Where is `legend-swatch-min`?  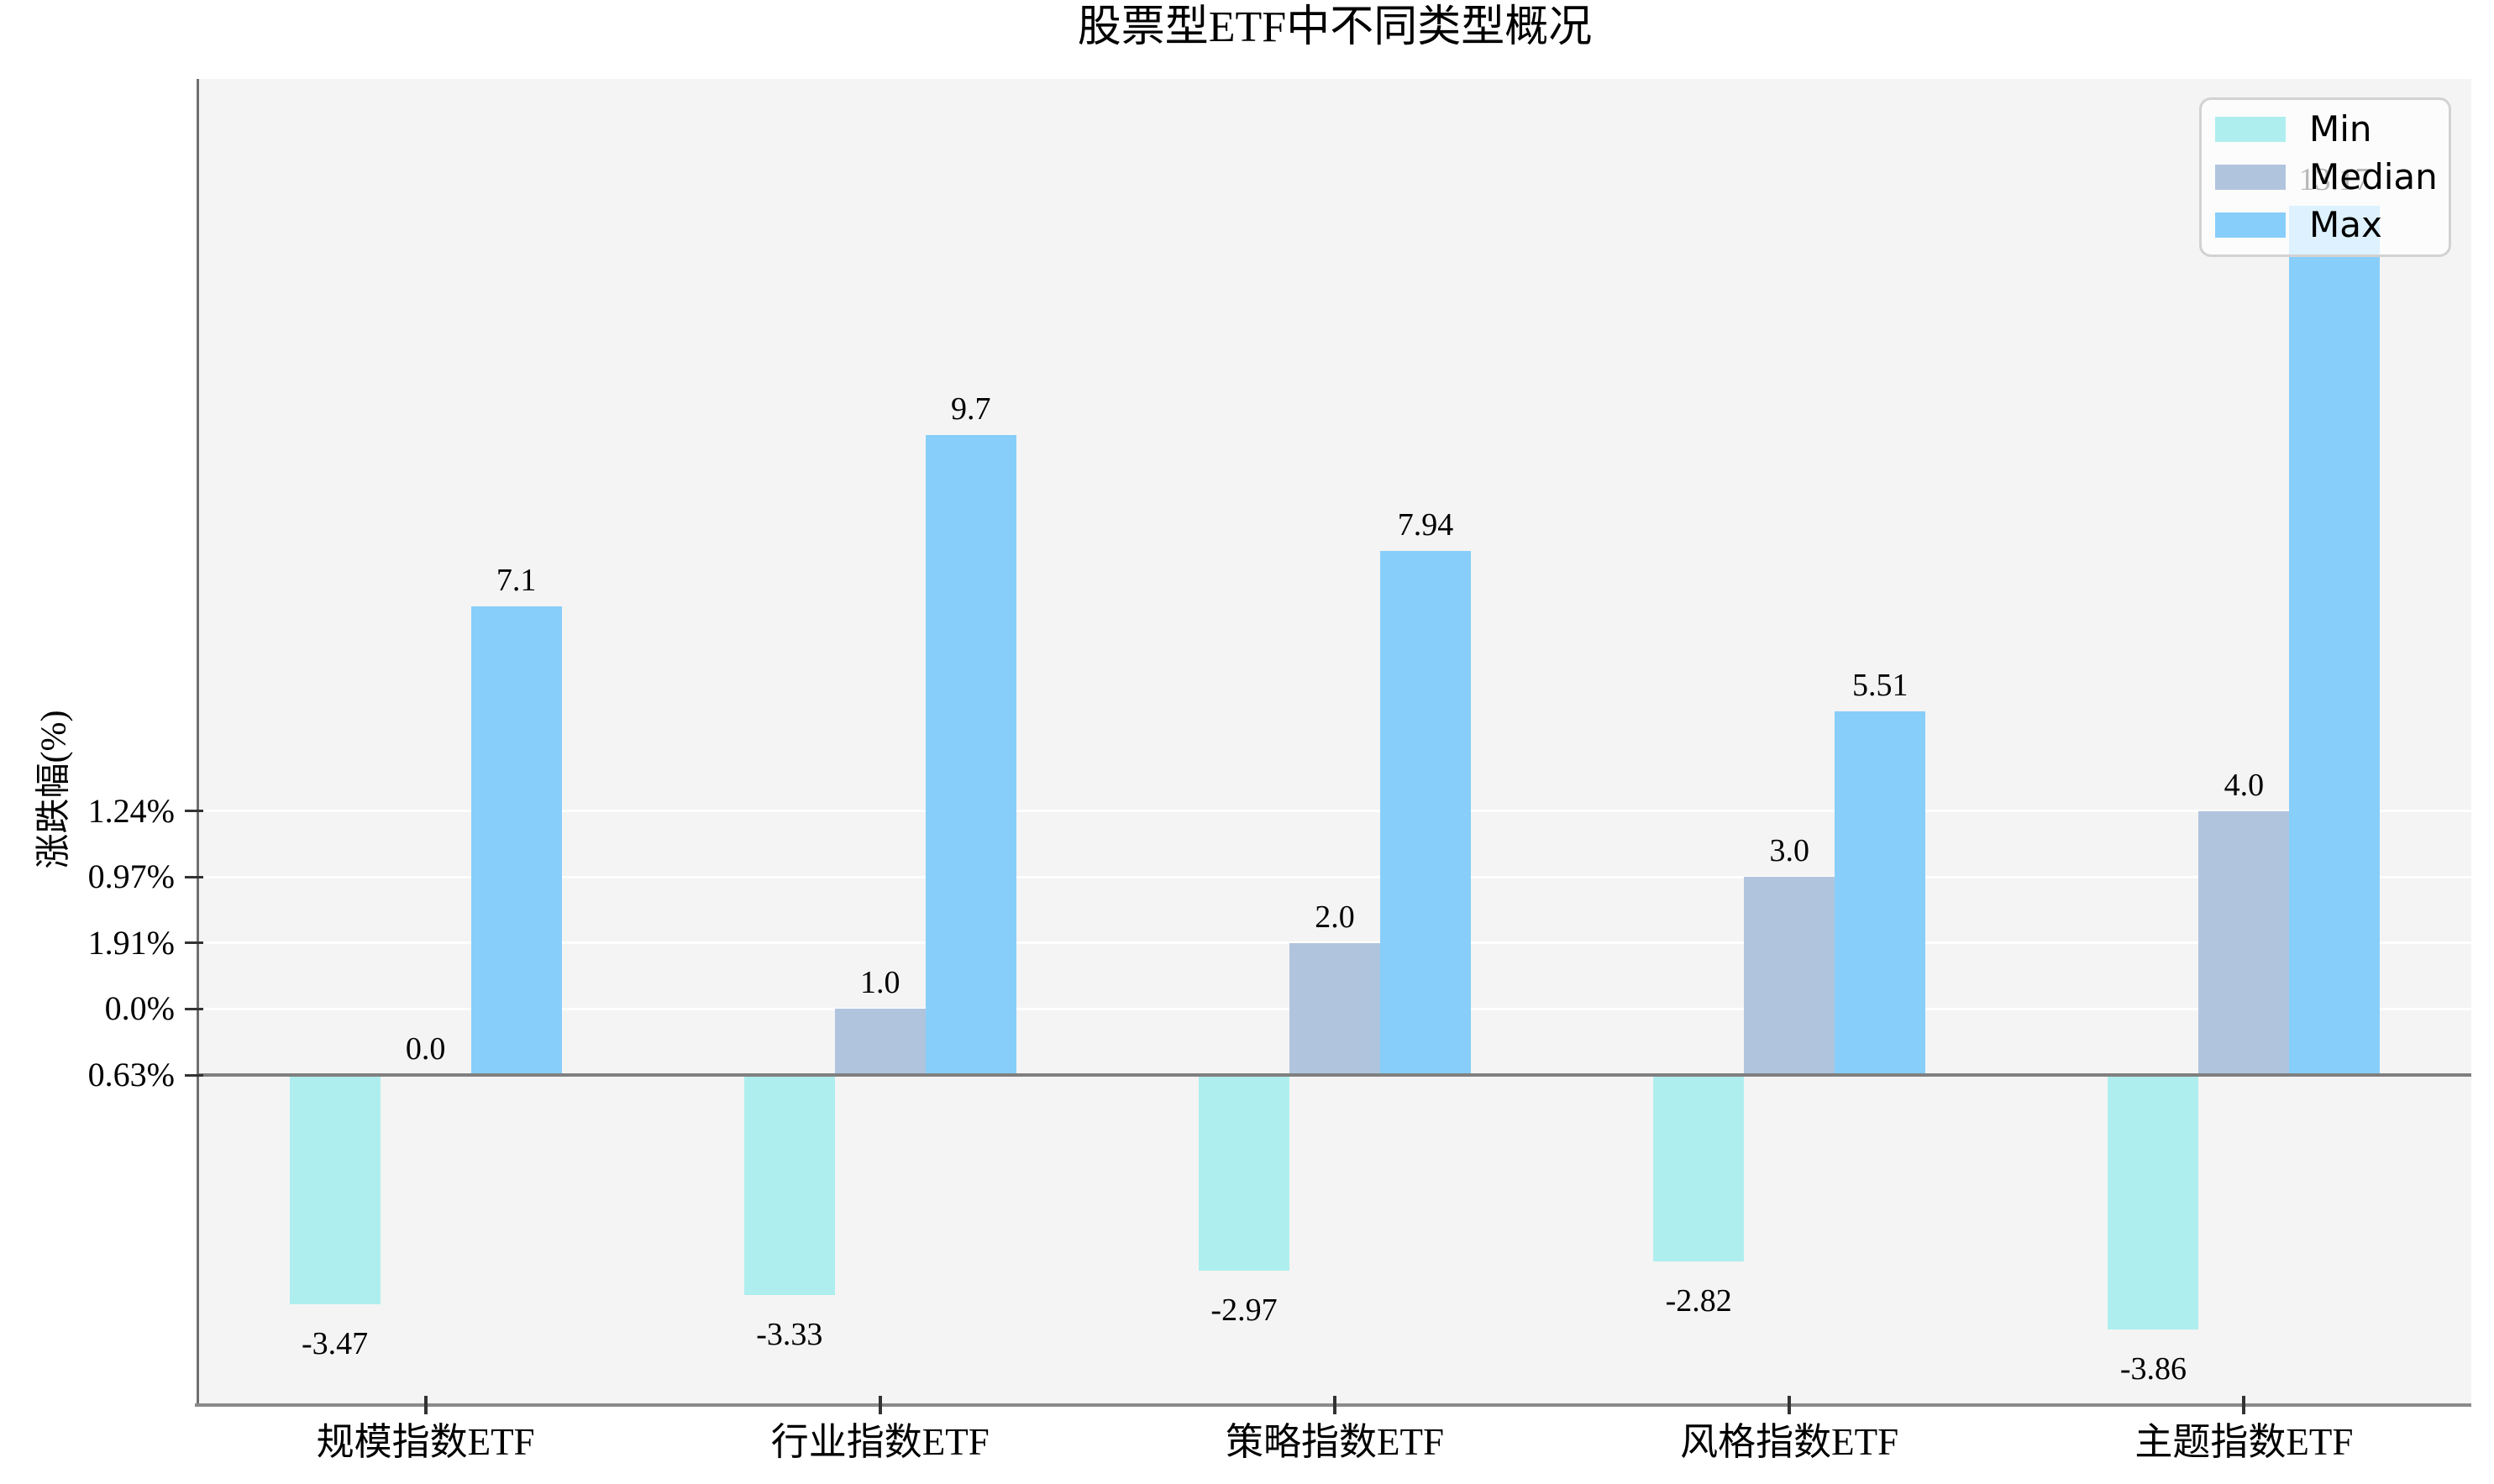 legend-swatch-min is located at coordinates (2250, 129).